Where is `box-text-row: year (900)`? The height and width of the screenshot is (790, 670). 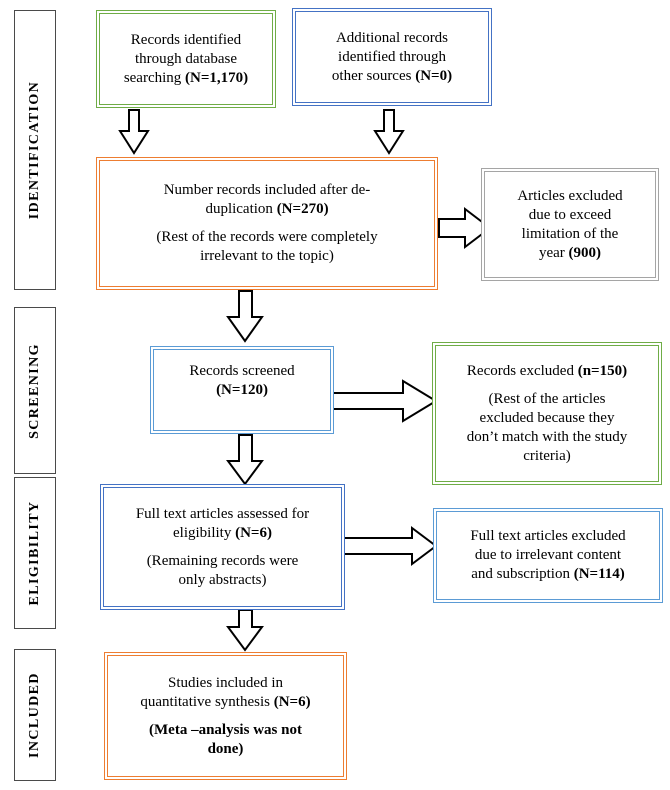
box-text-row: year (900) is located at coordinates (570, 253).